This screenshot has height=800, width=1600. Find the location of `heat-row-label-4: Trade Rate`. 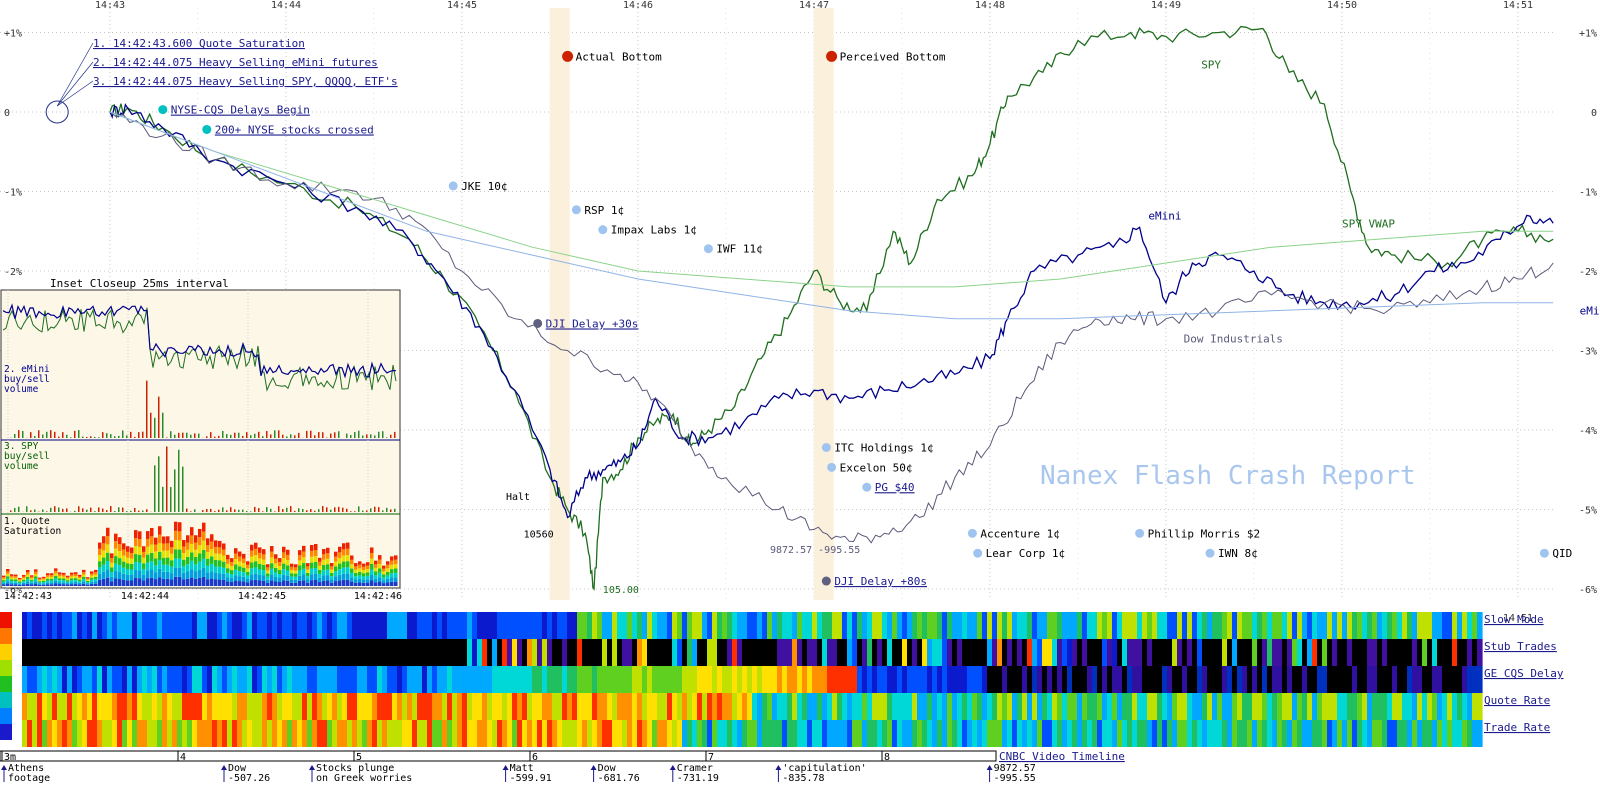

heat-row-label-4: Trade Rate is located at coordinates (1517, 727).